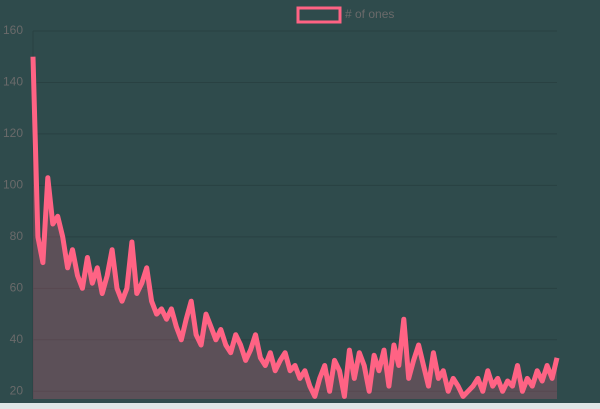 This screenshot has width=600, height=409. I want to click on y-tick-label: 20, so click(17, 390).